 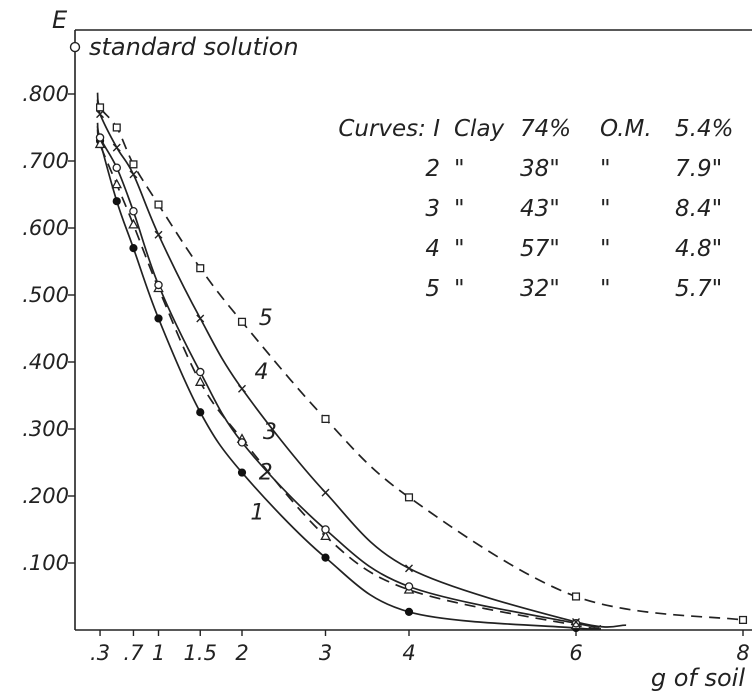 I want to click on x-tick-label: .7, so click(x=133, y=653).